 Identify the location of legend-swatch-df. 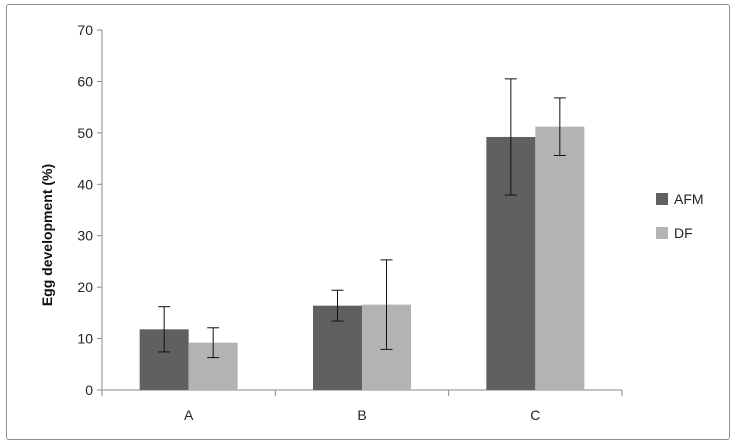
(662, 233).